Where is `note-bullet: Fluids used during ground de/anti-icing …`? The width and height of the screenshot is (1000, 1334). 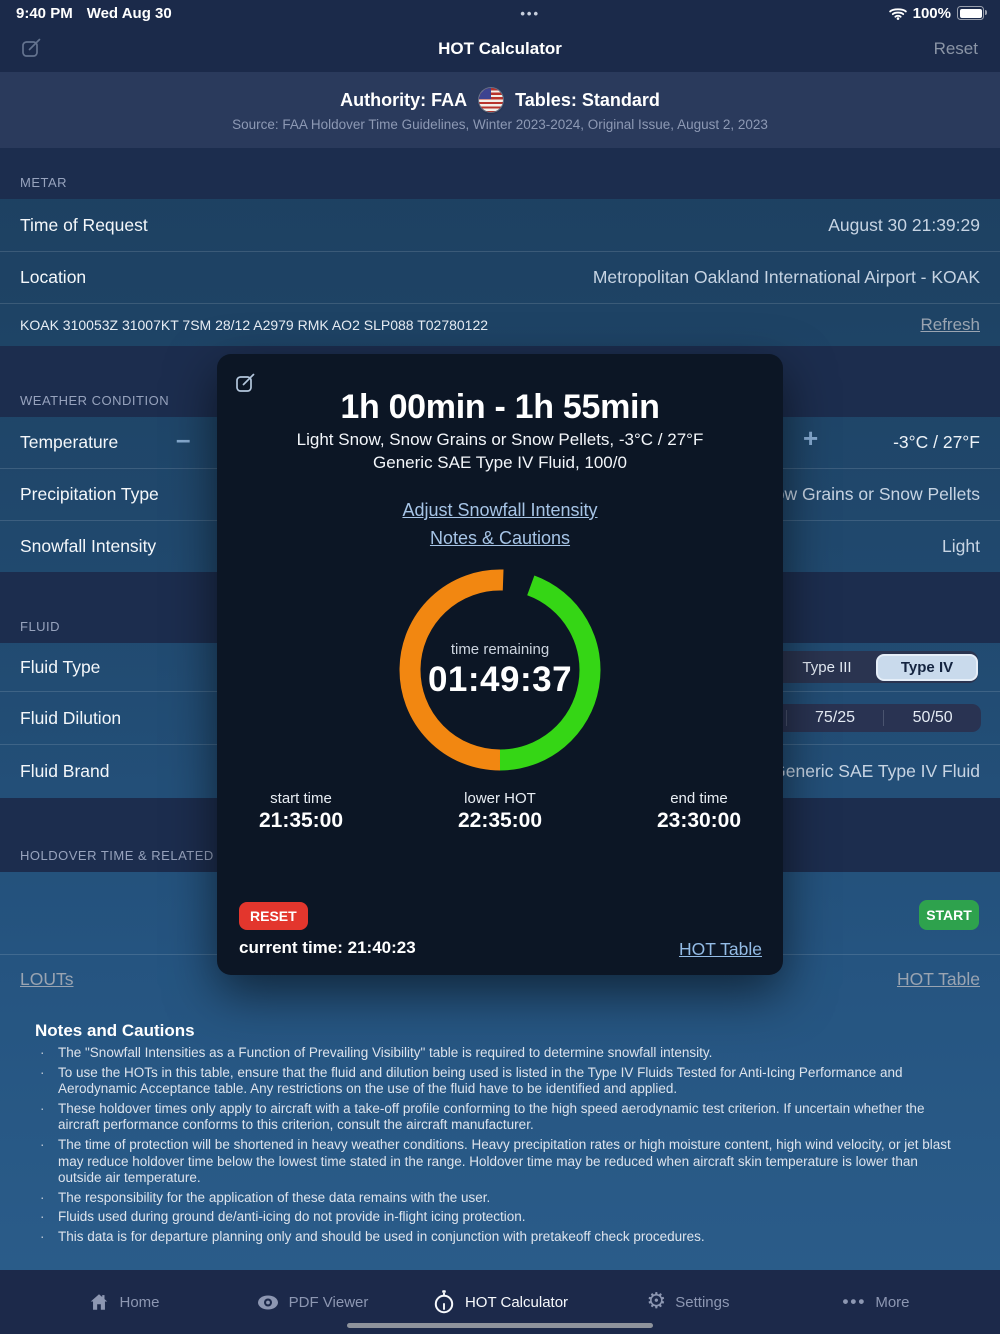
note-bullet: Fluids used during ground de/anti-icing … is located at coordinates (500, 1217).